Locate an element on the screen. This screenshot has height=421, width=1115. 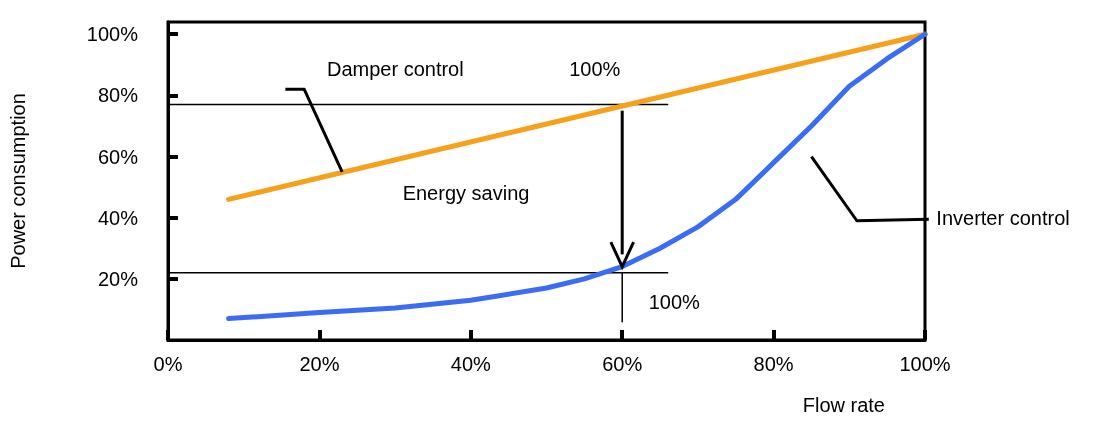
y-axis-title: Power consumption is located at coordinates (18, 181).